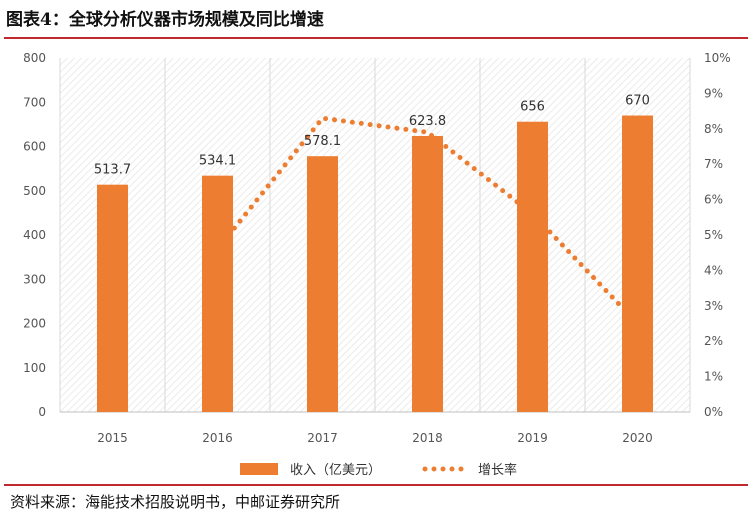 This screenshot has height=519, width=752. What do you see at coordinates (112, 438) in the screenshot?
I see `x-tick-label: 2015` at bounding box center [112, 438].